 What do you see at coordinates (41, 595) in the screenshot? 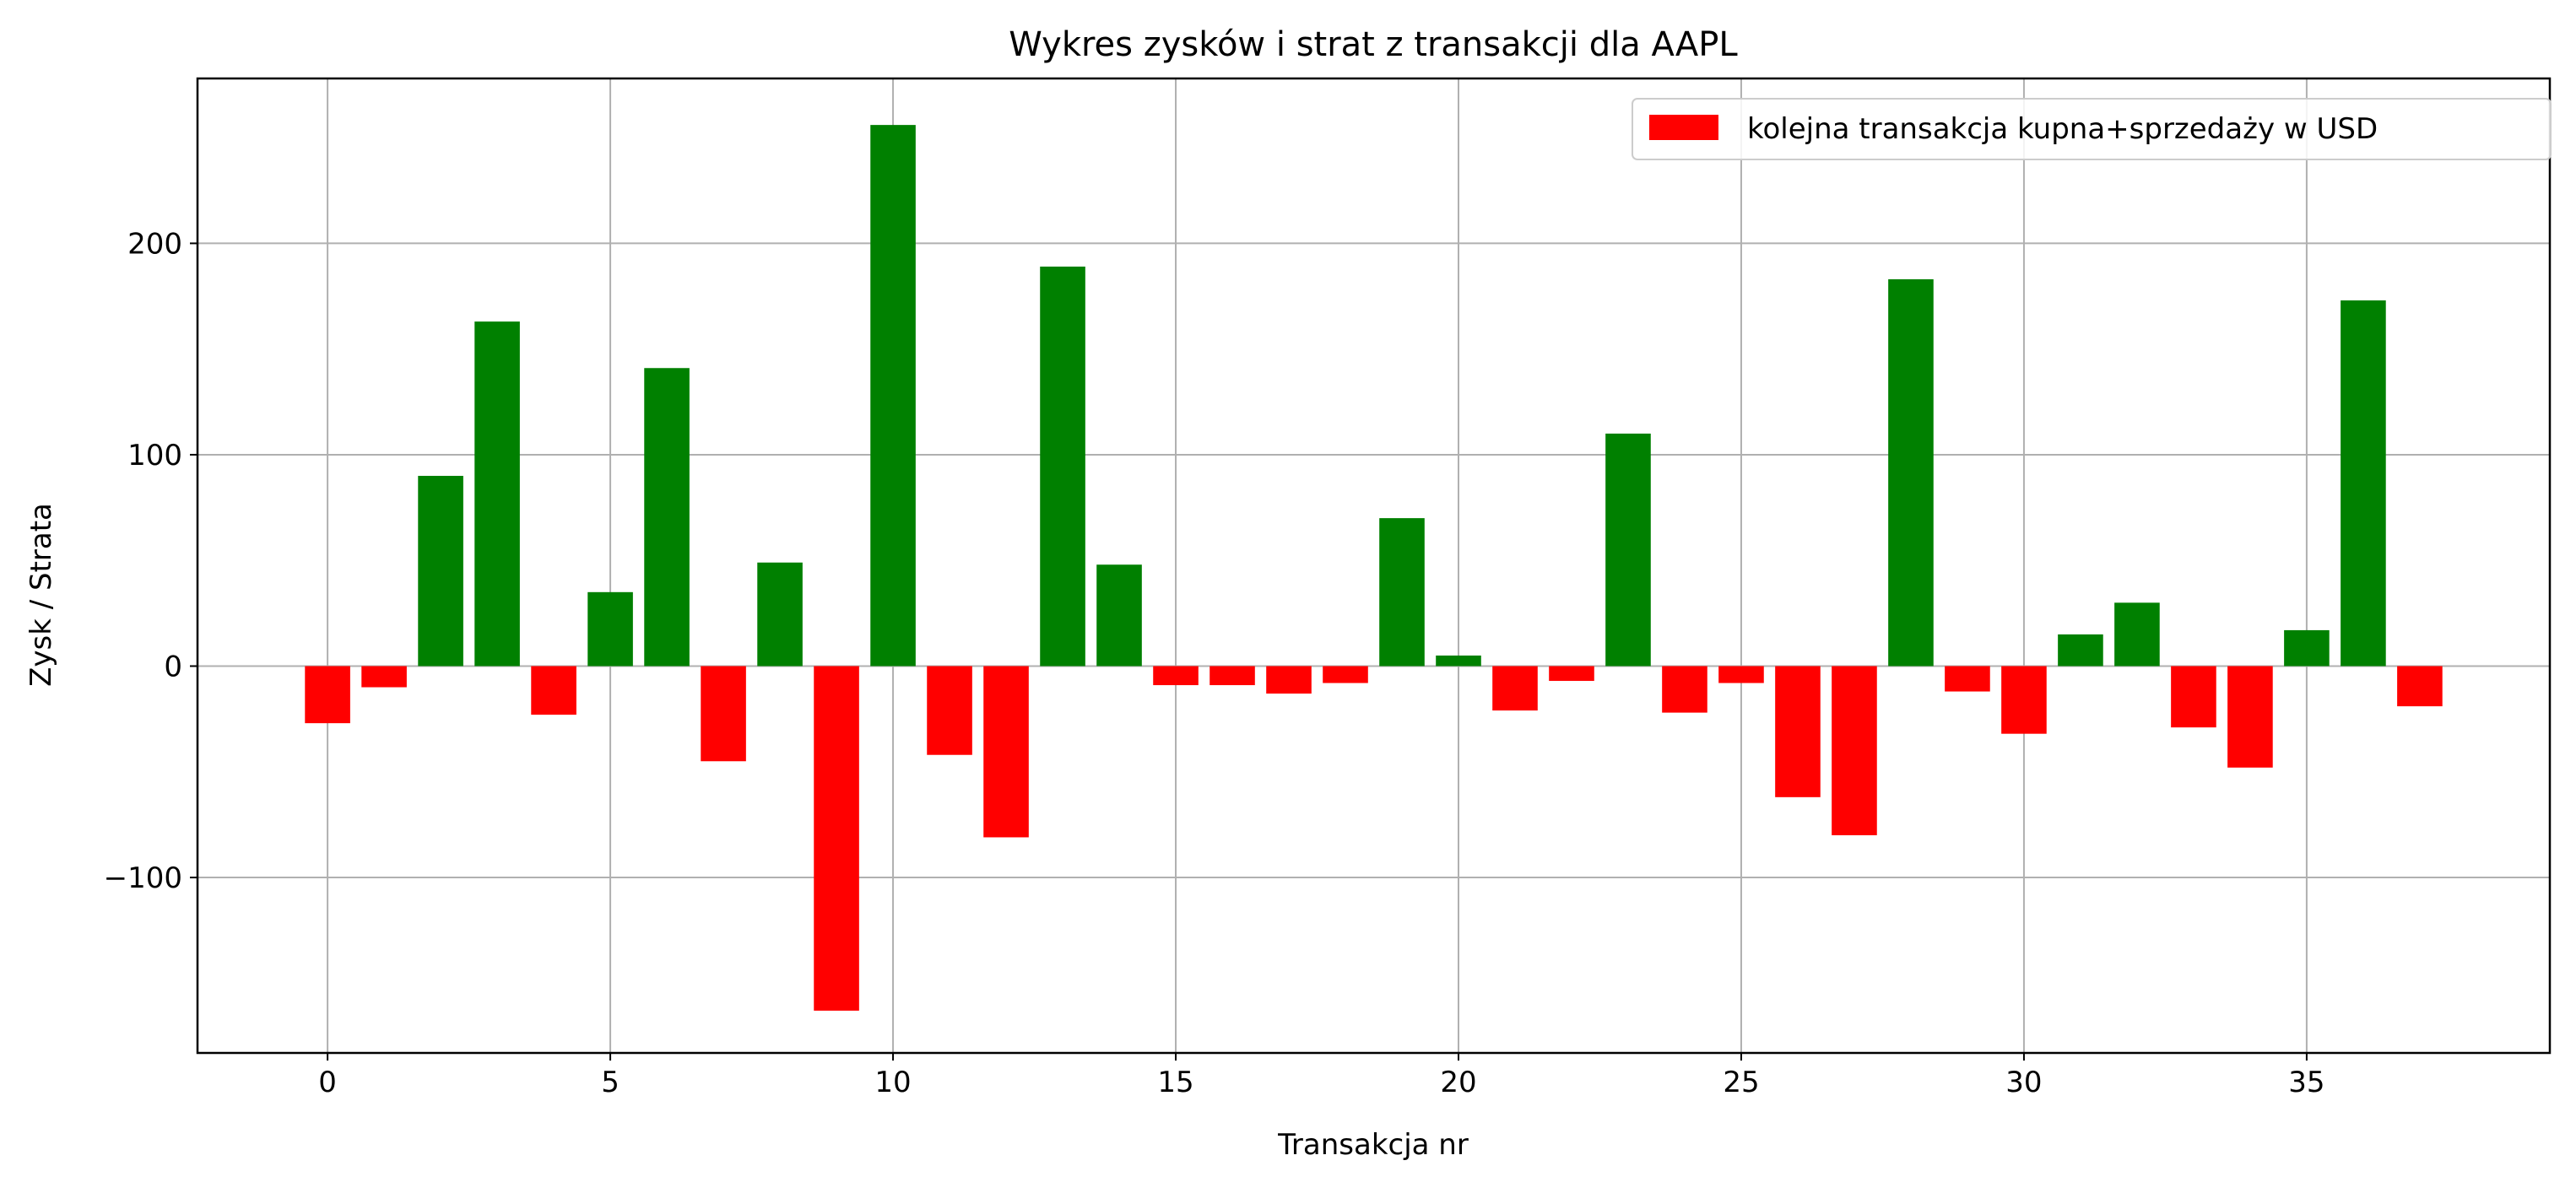
I see `y-axis-title: Zysk / Strata` at bounding box center [41, 595].